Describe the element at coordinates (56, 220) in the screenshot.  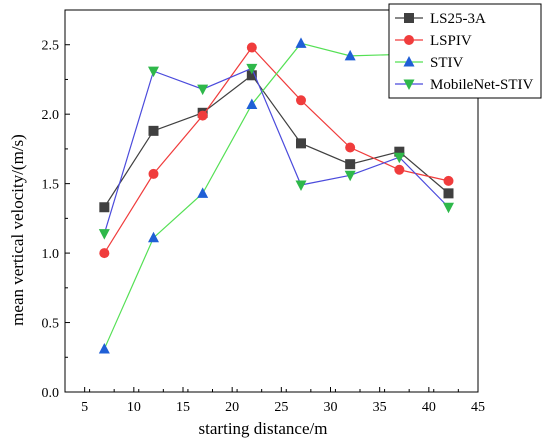
I see `y-axis: 0.0 0.5 1.0 1.5 2.0 2.5` at that location.